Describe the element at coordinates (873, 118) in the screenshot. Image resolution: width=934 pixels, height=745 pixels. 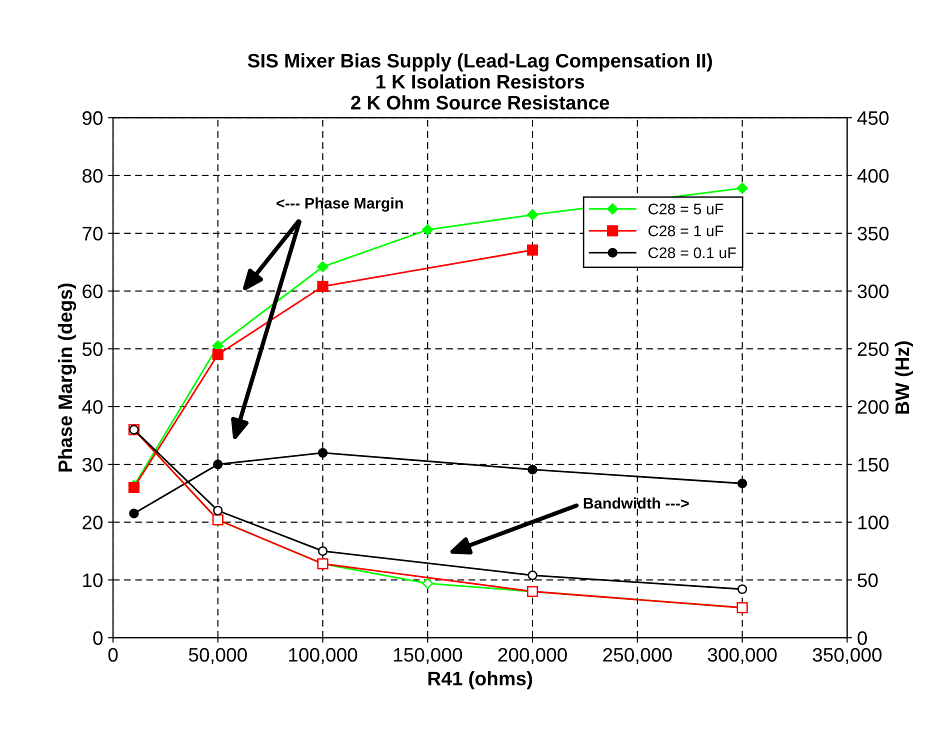
I see `y2-tick-label: 450` at that location.